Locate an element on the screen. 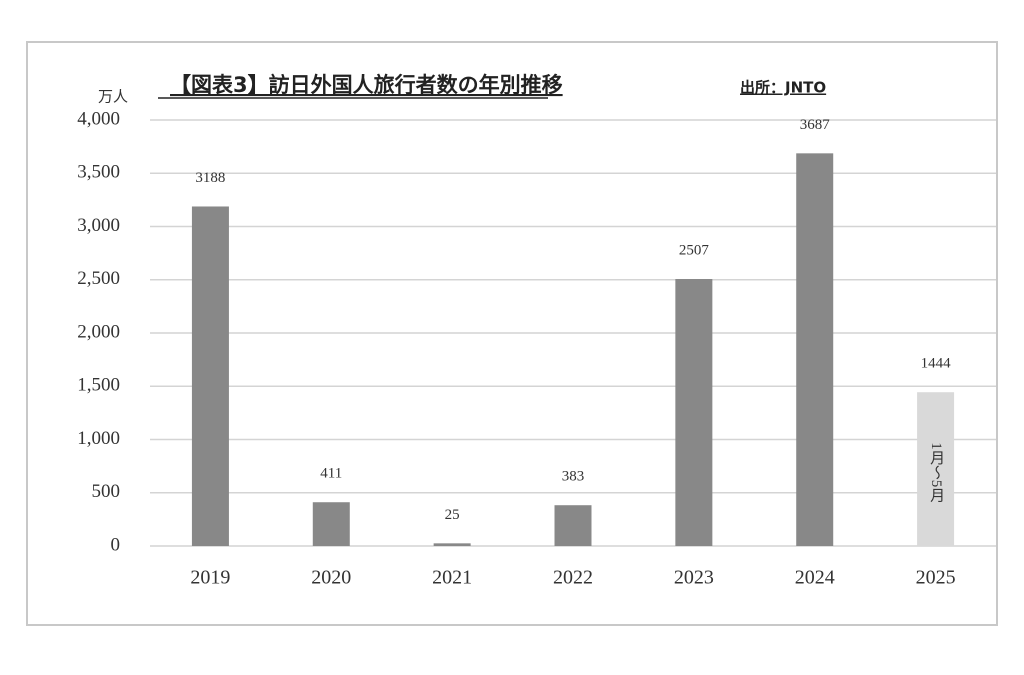 This screenshot has width=1024, height=675. y-tick-label: 4,000 is located at coordinates (98, 118).